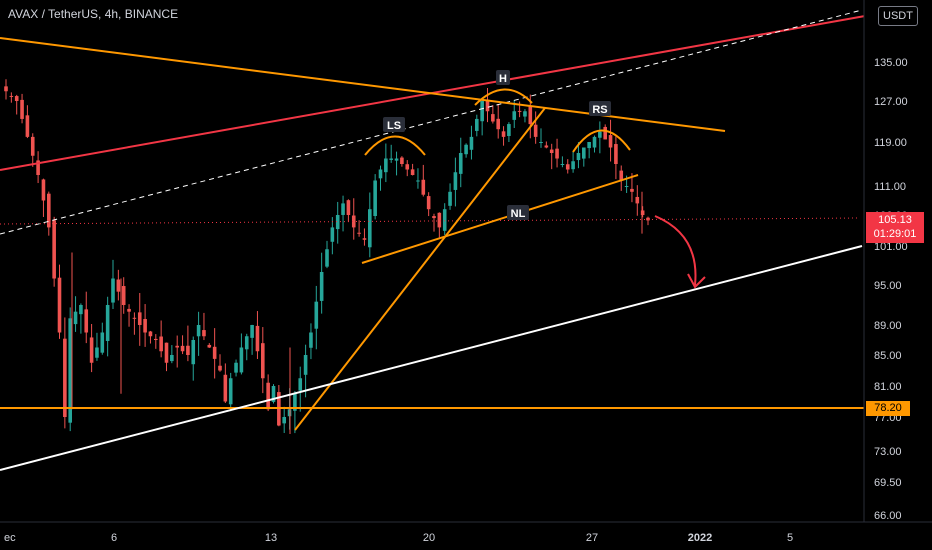 This screenshot has height=550, width=932. I want to click on last-price-value: 105.13, so click(895, 220).